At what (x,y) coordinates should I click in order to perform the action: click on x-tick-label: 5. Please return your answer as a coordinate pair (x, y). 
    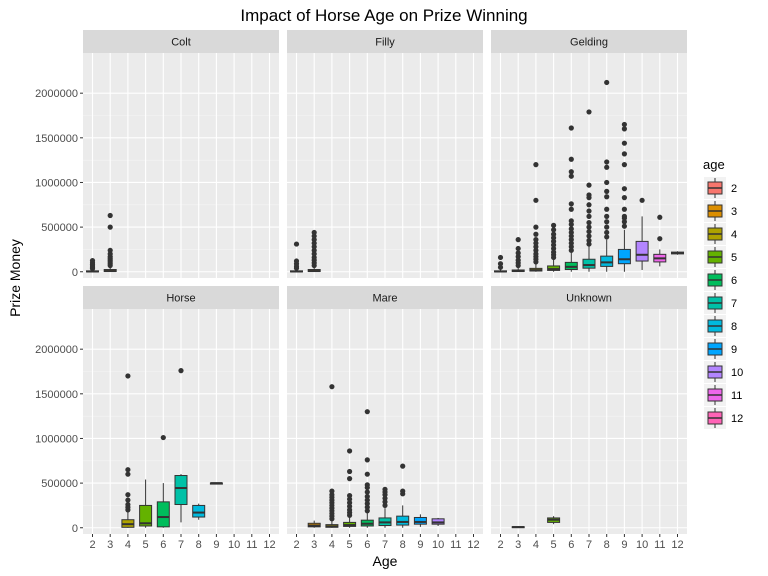
    Looking at the image, I should click on (554, 545).